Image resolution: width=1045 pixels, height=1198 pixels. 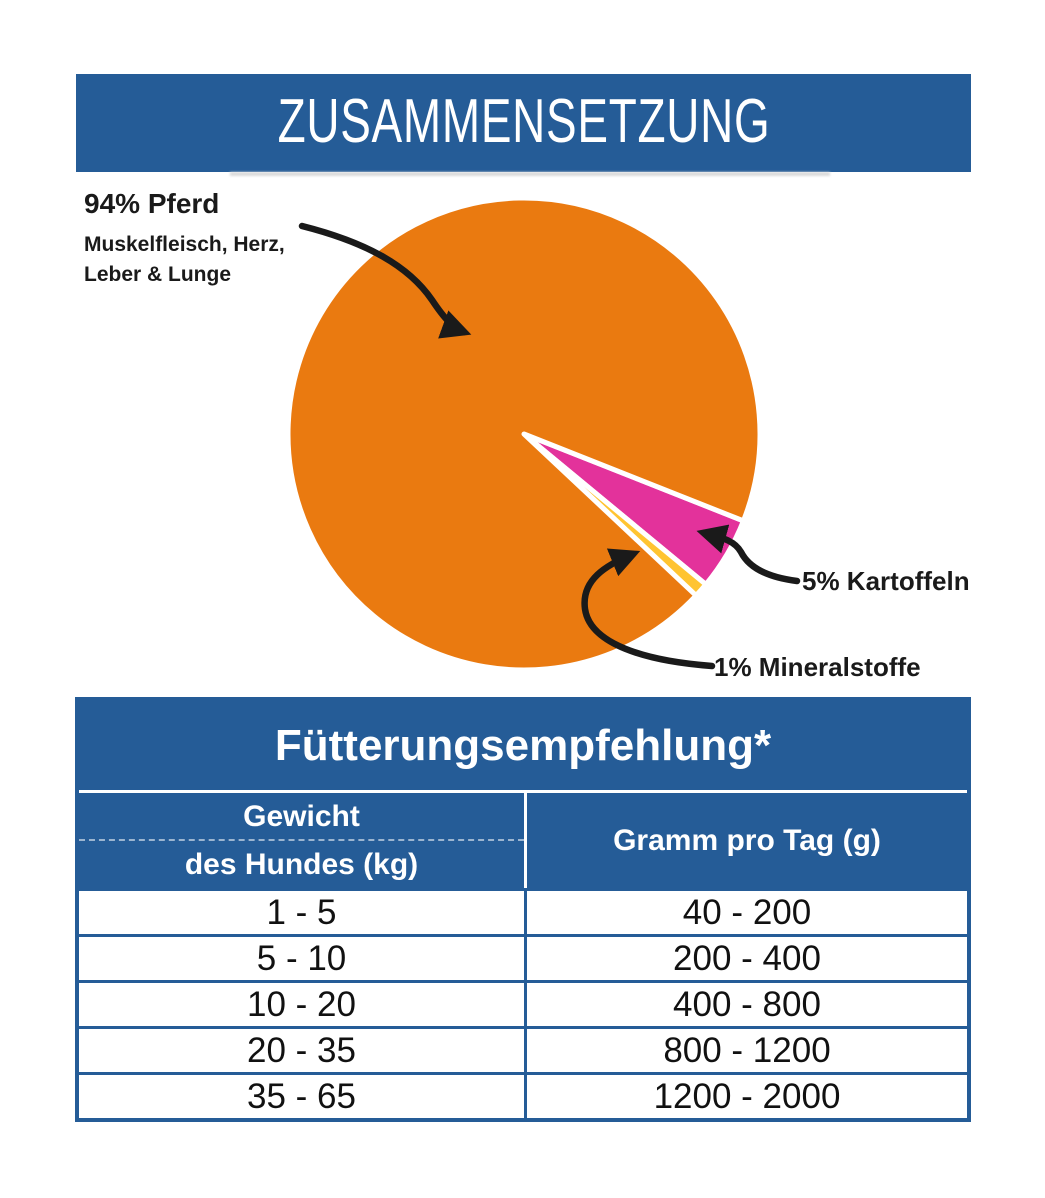 I want to click on header-weight-column: Gewicht des Hundes (kg), so click(x=303, y=840).